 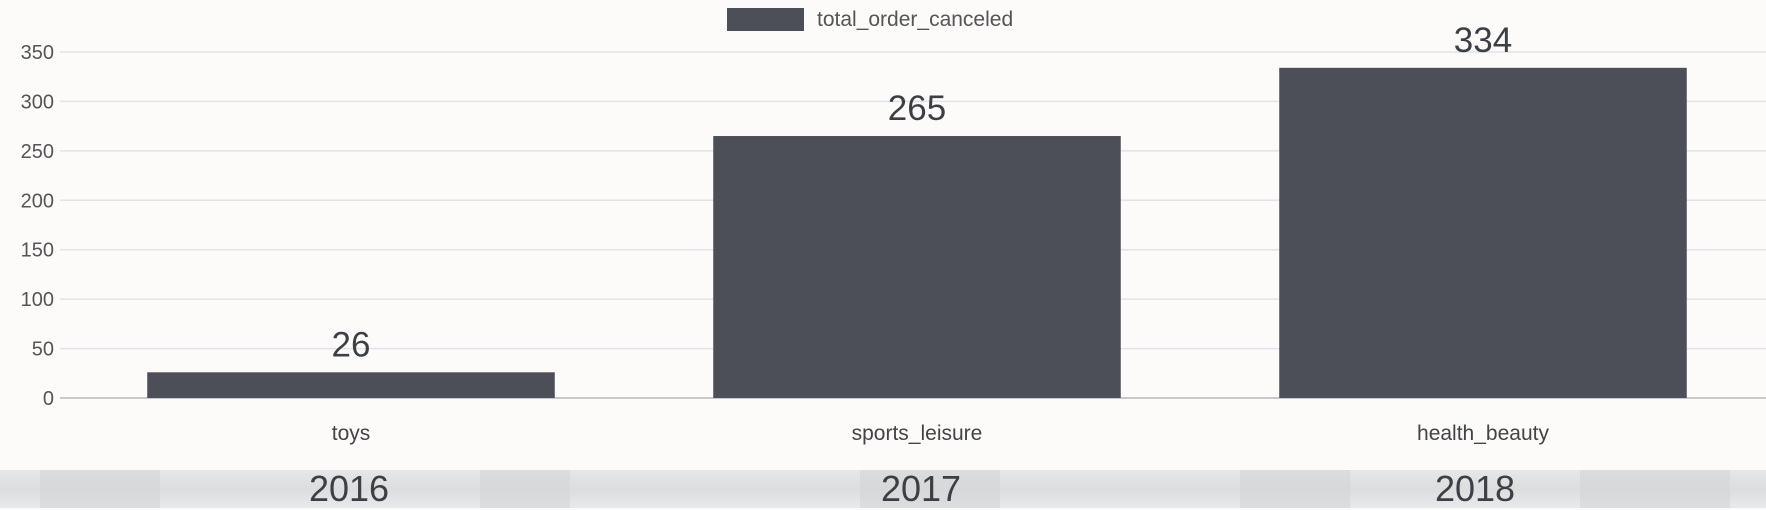 I want to click on y-tick-label: 200, so click(x=37, y=201).